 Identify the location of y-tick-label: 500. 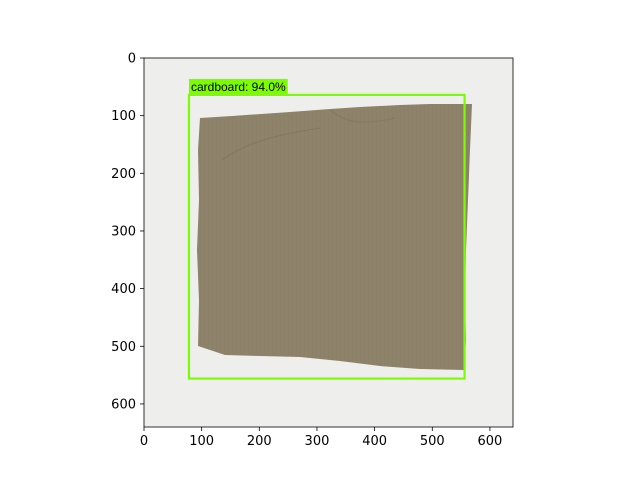
(123, 347).